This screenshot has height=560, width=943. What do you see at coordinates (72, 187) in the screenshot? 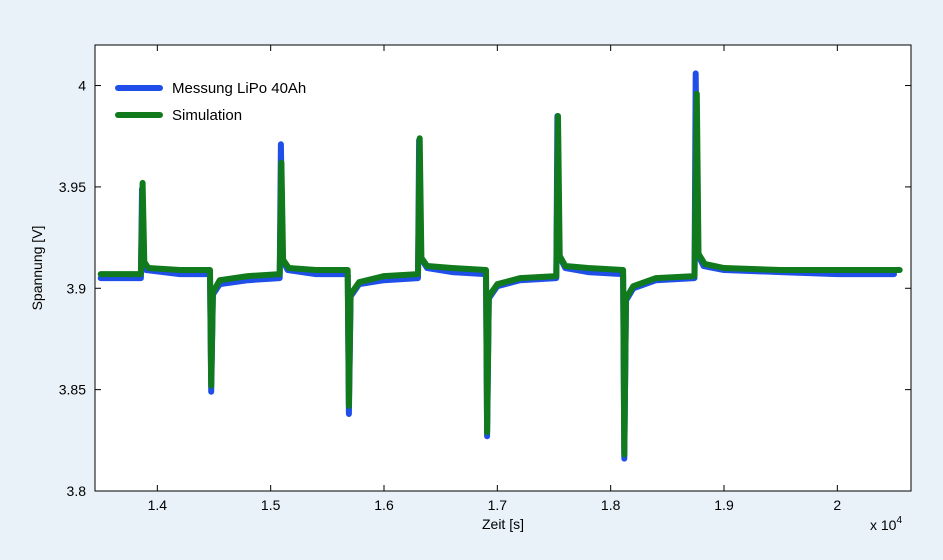
I see `y-tick-label: 3.95` at bounding box center [72, 187].